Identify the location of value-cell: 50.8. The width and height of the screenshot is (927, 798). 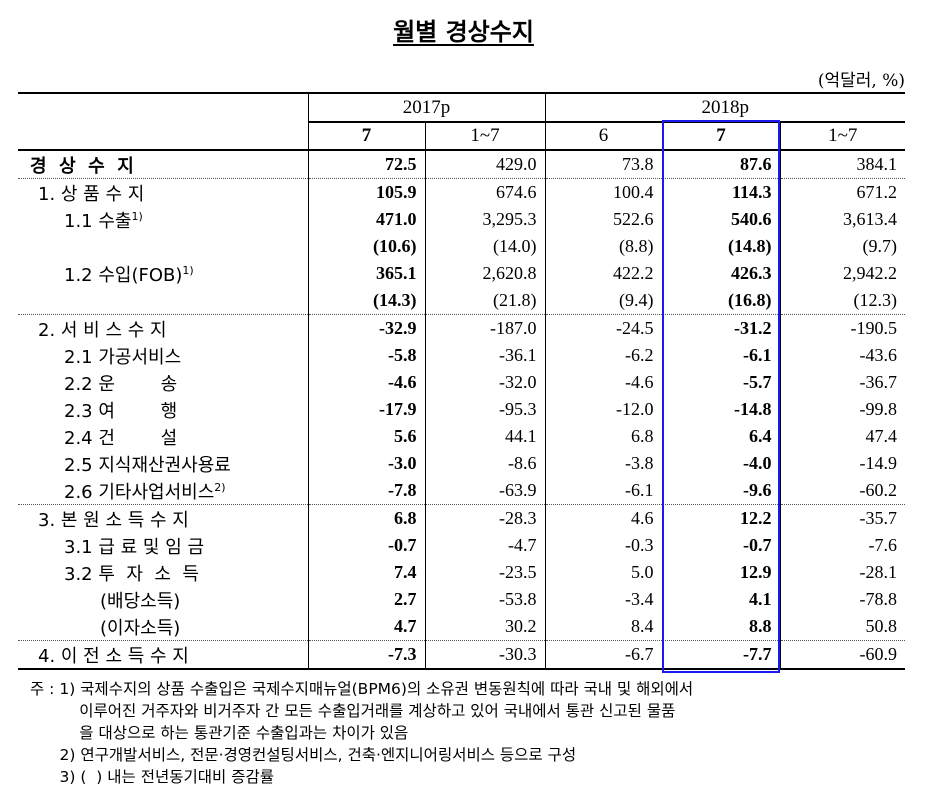
(842, 627).